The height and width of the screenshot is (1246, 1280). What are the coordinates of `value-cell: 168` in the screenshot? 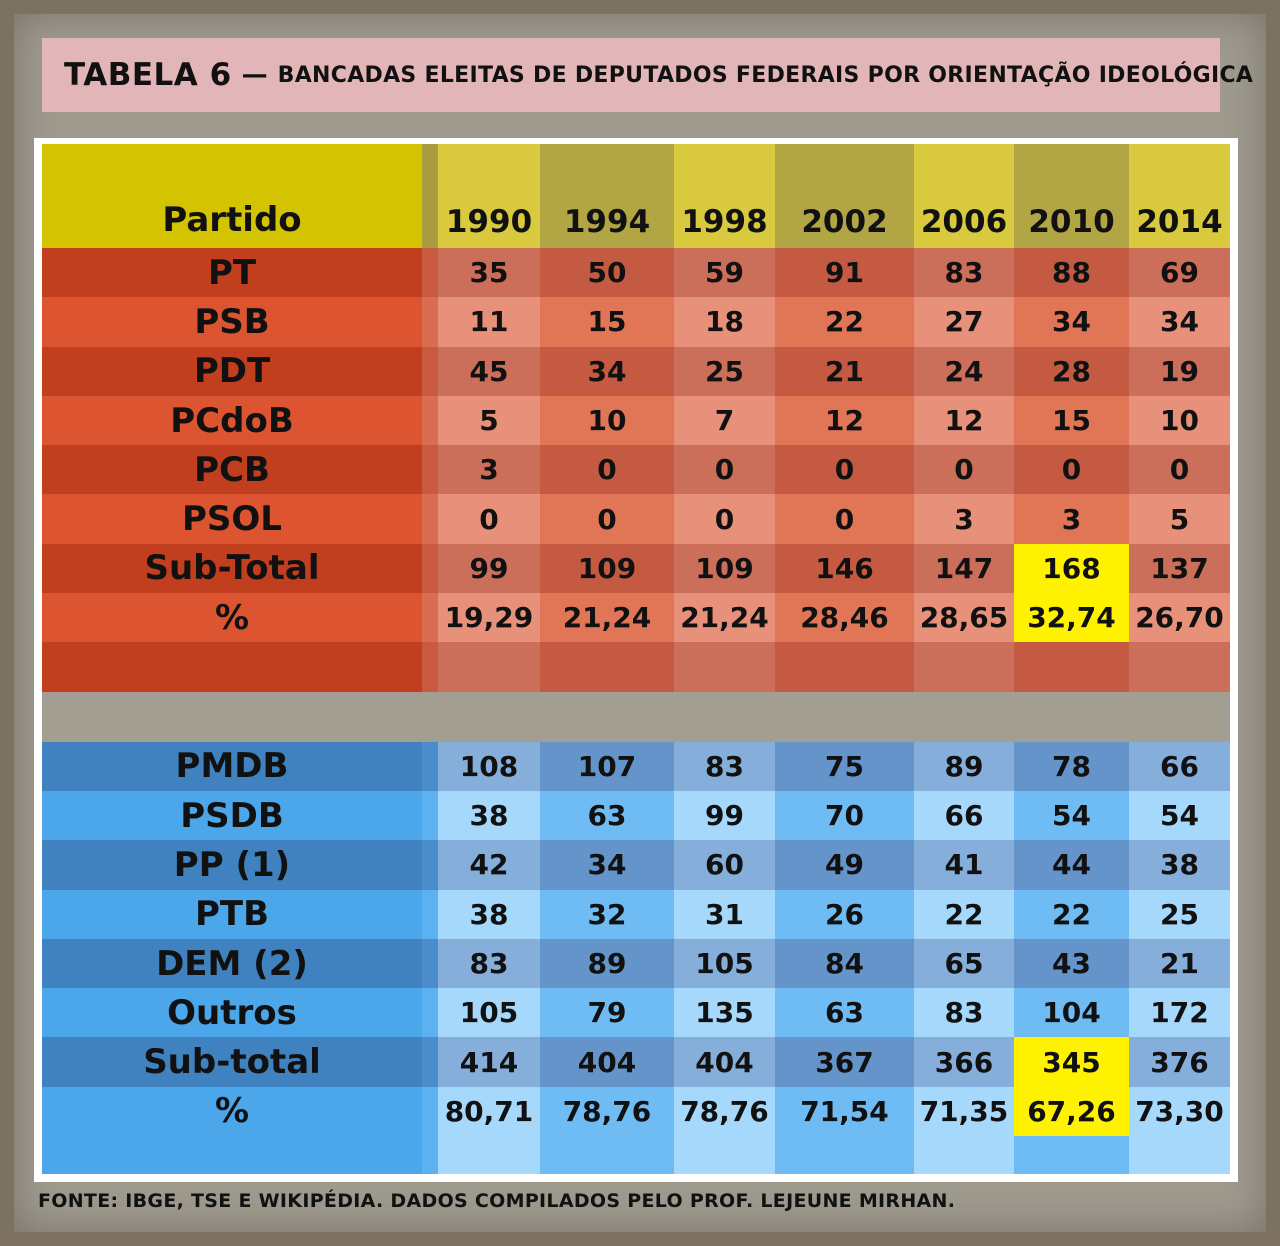 It's located at (1071, 568).